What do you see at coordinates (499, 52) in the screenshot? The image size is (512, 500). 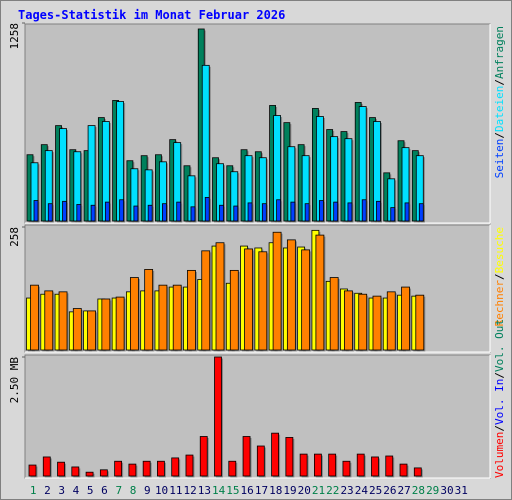 I see `legend-entry: Anfragen` at bounding box center [499, 52].